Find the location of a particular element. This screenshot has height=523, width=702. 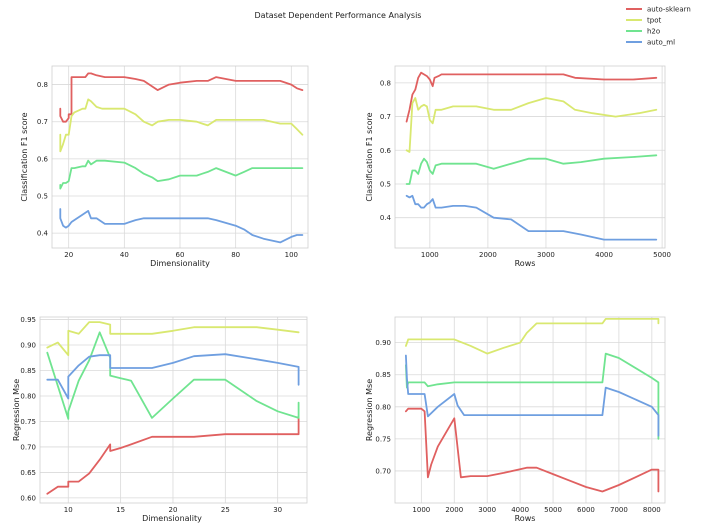

x-tick-label: 100 is located at coordinates (291, 255).